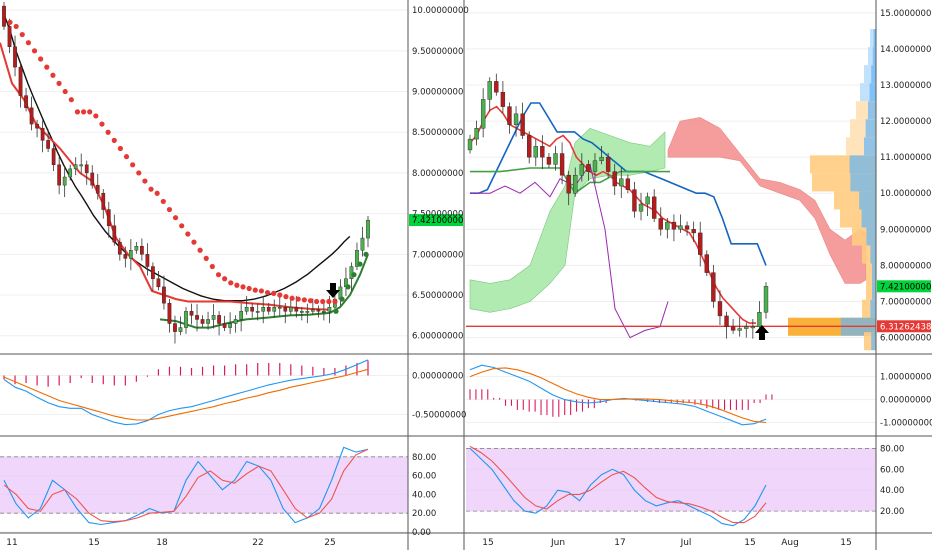 This screenshot has width=932, height=550. What do you see at coordinates (11, 543) in the screenshot?
I see `left-x-tick-label: 11` at bounding box center [11, 543].